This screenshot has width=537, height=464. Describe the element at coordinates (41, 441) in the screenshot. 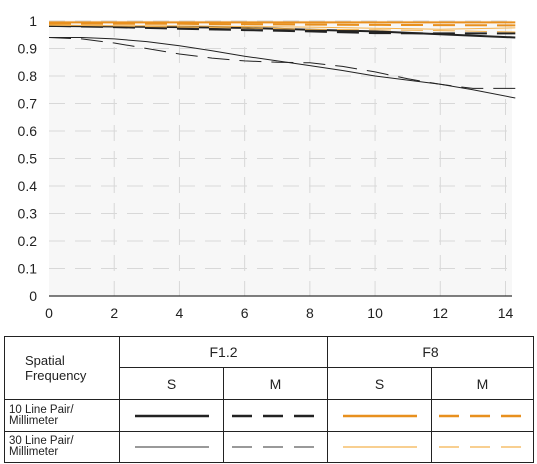

I see `row-label-30lp-line1: 30 Line Pair/` at that location.